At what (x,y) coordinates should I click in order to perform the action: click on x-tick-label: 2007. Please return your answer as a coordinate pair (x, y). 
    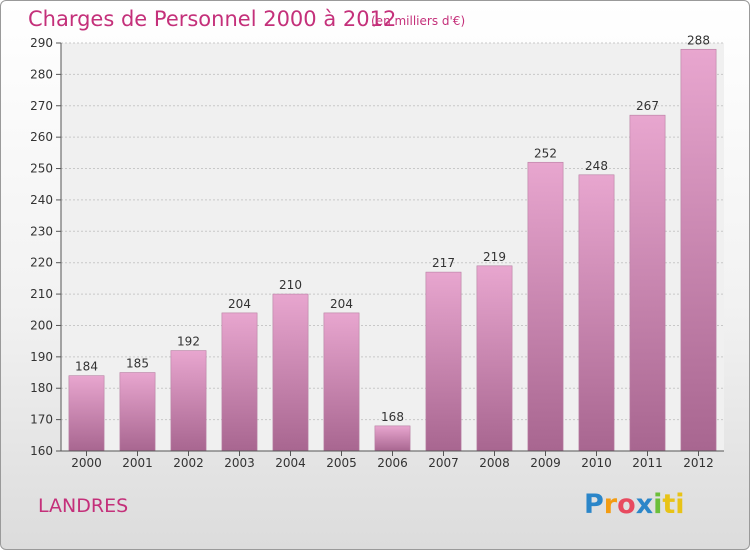
    Looking at the image, I should click on (443, 463).